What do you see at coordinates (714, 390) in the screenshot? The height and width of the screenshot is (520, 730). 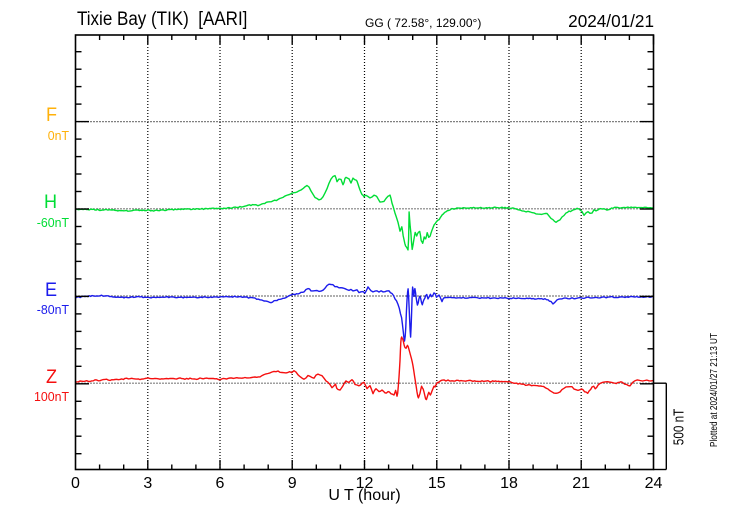 I see `svg-text: Plotted at 2024/01/27 21:13 UT` at bounding box center [714, 390].